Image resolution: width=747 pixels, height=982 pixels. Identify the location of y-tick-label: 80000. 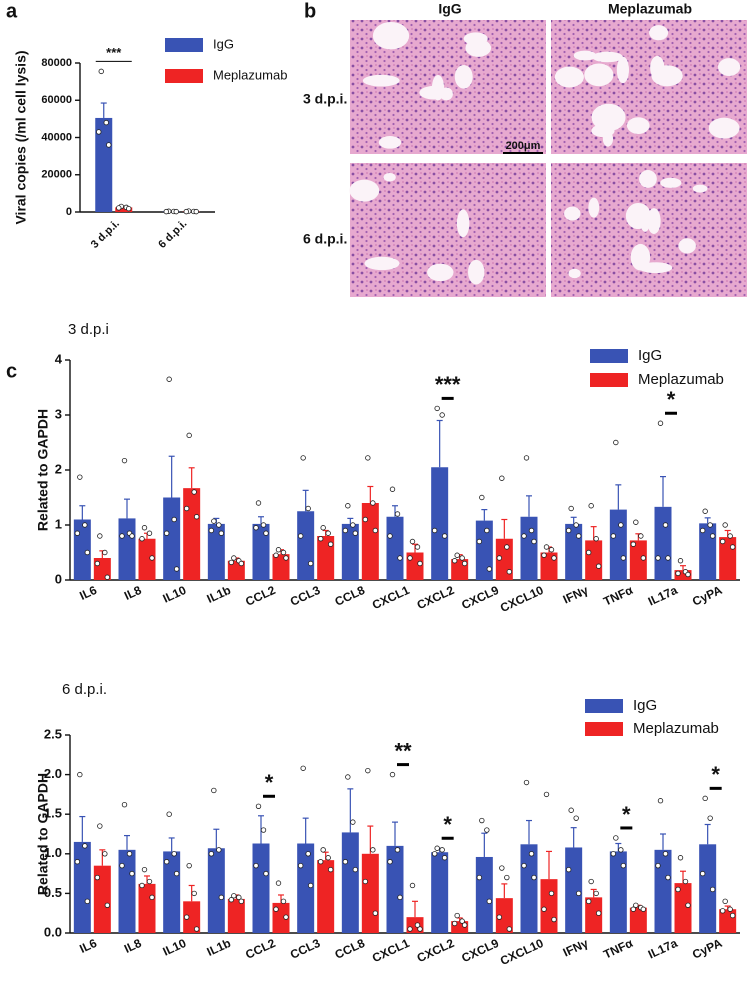
(56, 63).